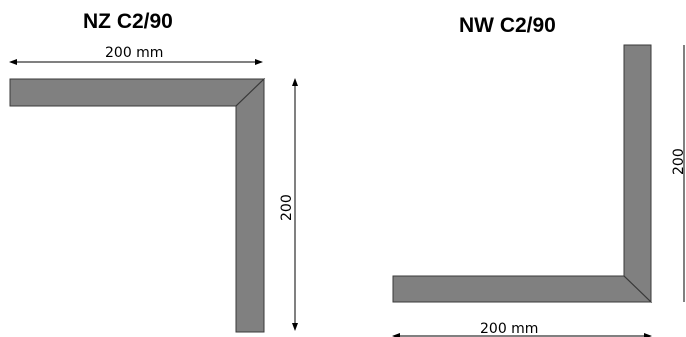  Describe the element at coordinates (137, 92) in the screenshot. I see `nz-horizontal-leg` at that location.